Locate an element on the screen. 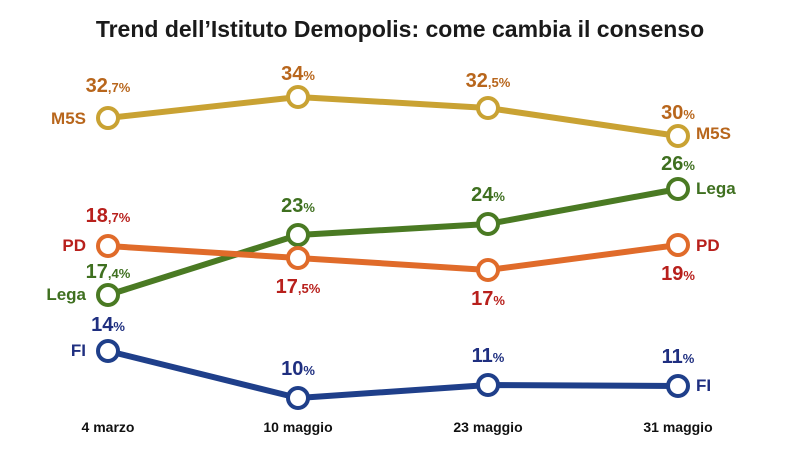 This screenshot has width=800, height=463. series-line-pd is located at coordinates (393, 257).